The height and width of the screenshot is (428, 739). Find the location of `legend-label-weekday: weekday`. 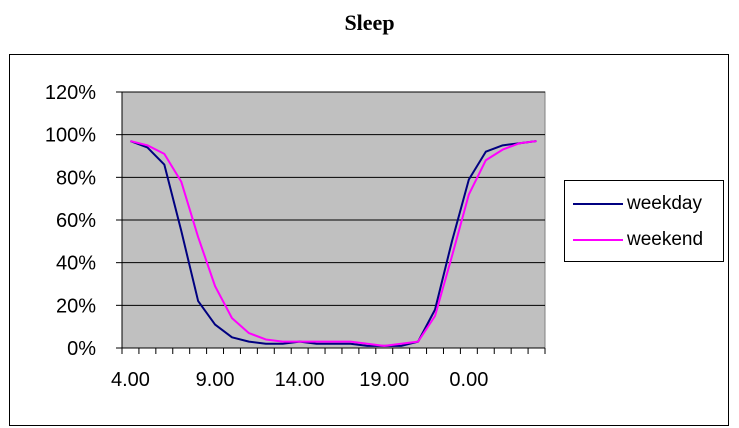

legend-label-weekday: weekday is located at coordinates (664, 203).